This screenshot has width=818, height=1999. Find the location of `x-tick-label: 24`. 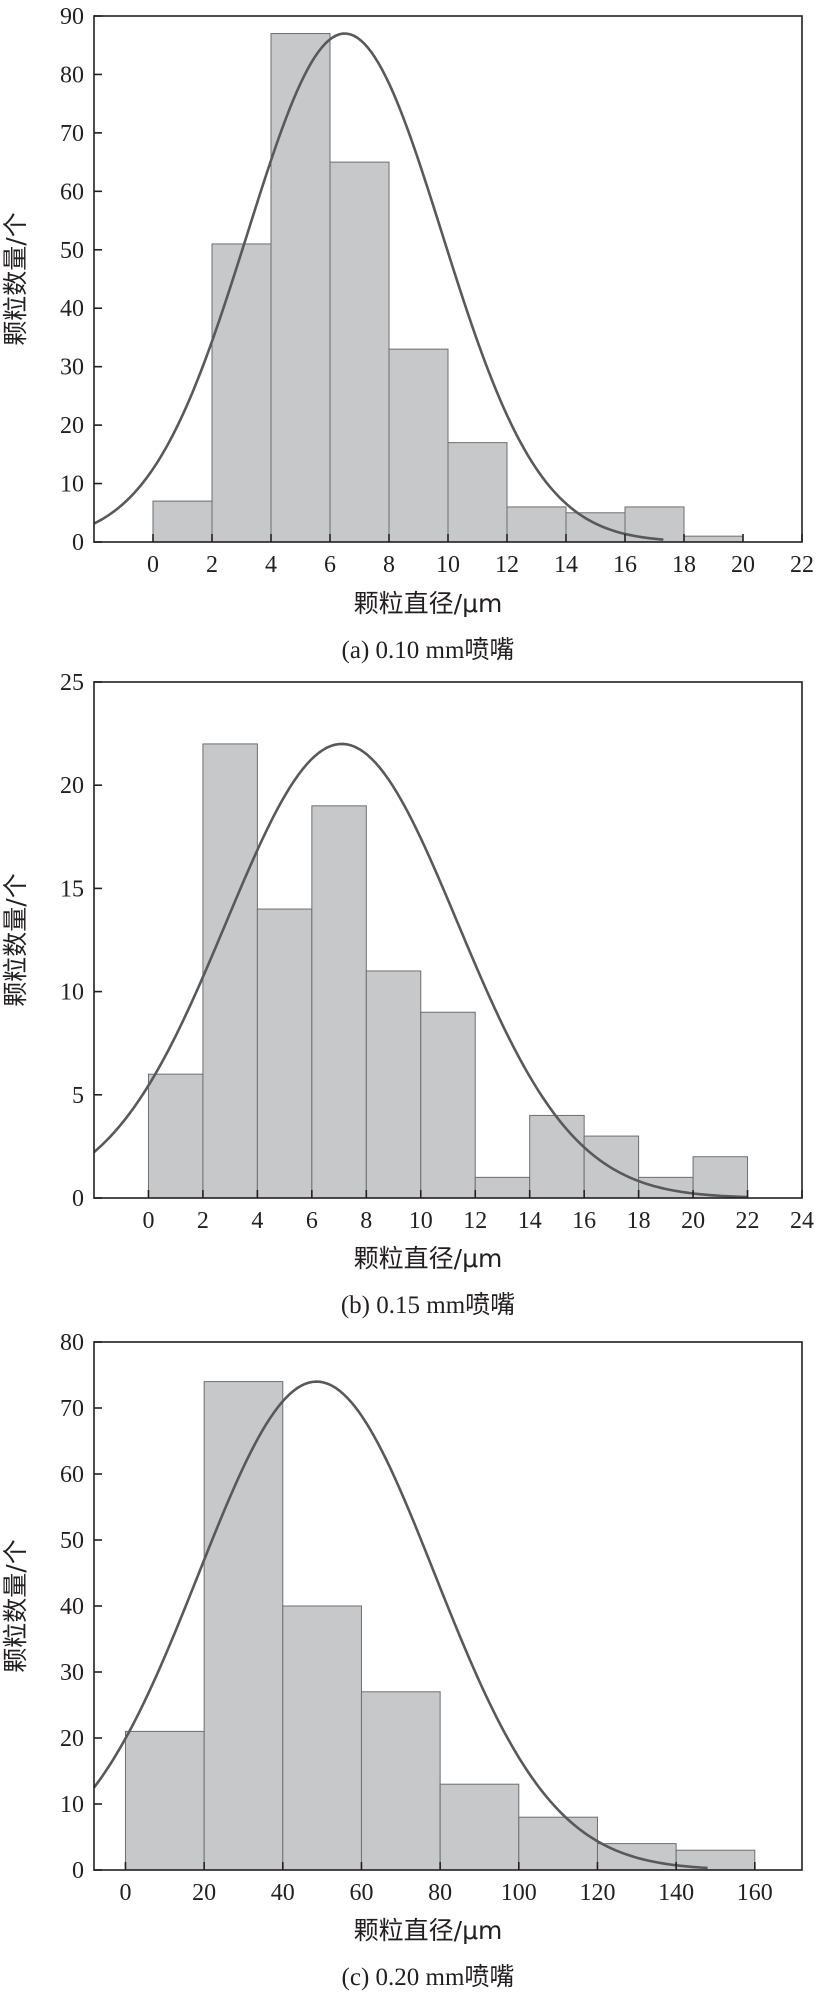

x-tick-label: 24 is located at coordinates (802, 1221).